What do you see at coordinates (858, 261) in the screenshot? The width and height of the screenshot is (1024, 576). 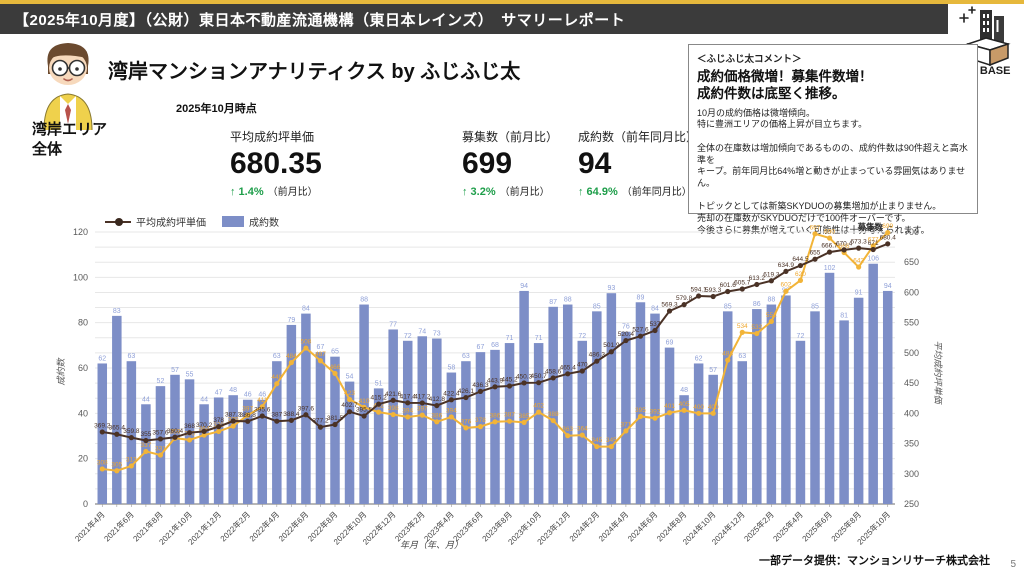 I see `point-label: 642` at bounding box center [858, 261].